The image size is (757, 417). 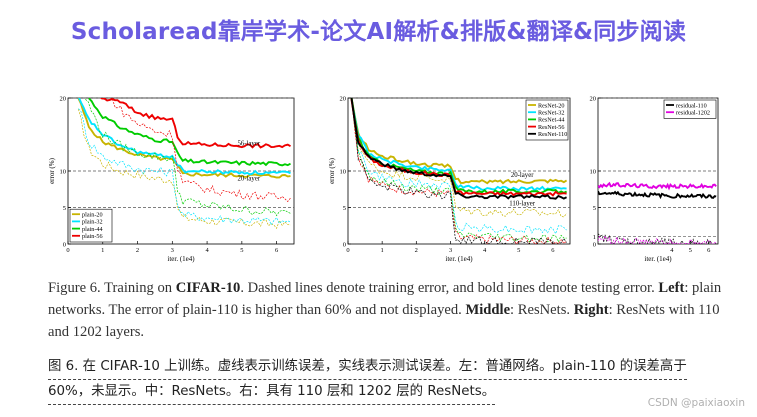 What do you see at coordinates (277, 250) in the screenshot?
I see `left-xtick-label: 6` at bounding box center [277, 250].